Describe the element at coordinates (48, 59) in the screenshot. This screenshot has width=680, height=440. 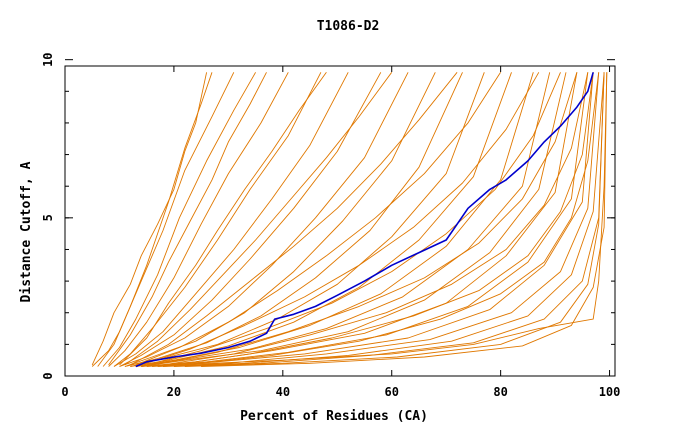
I see `y-tick-label: 10` at that location.